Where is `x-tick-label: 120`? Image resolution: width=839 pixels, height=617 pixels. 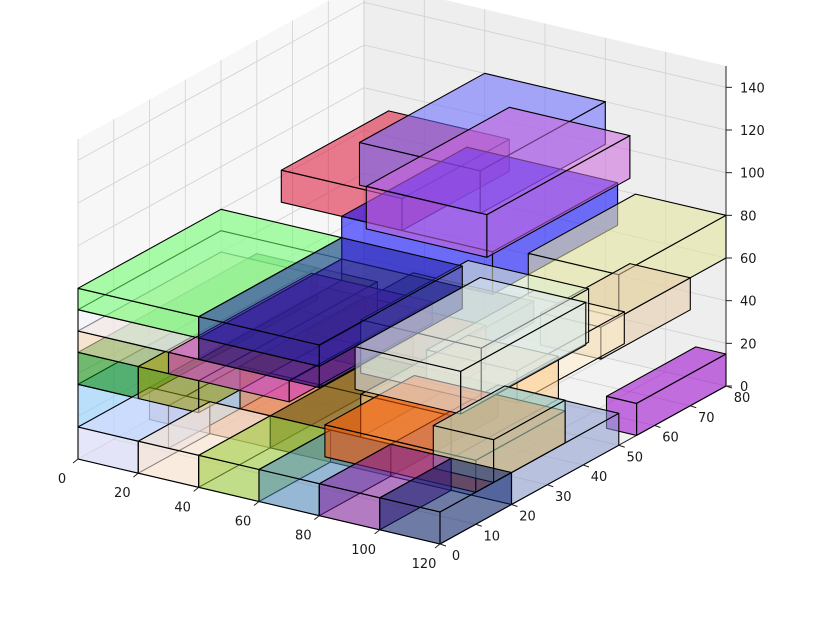 x-tick-label: 120 is located at coordinates (424, 564).